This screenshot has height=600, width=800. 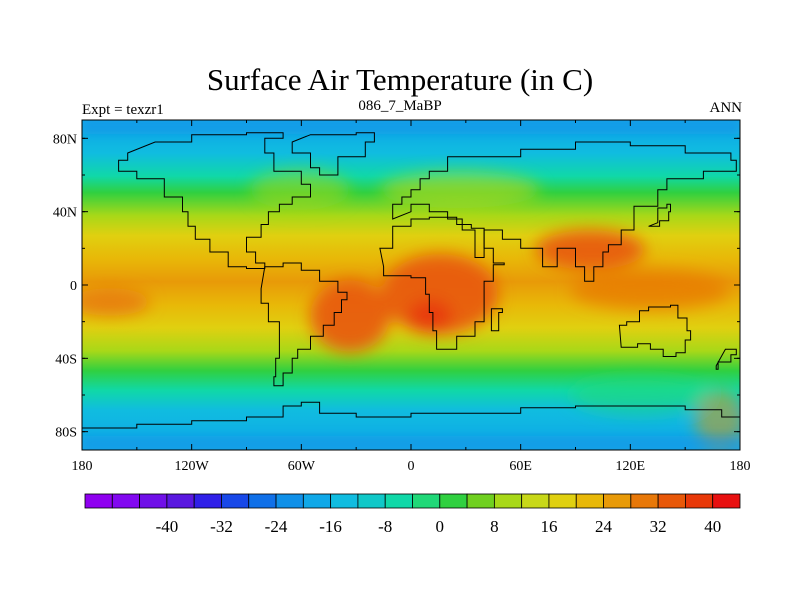 What do you see at coordinates (214, 200) in the screenshot?
I see `continent-north-america` at bounding box center [214, 200].